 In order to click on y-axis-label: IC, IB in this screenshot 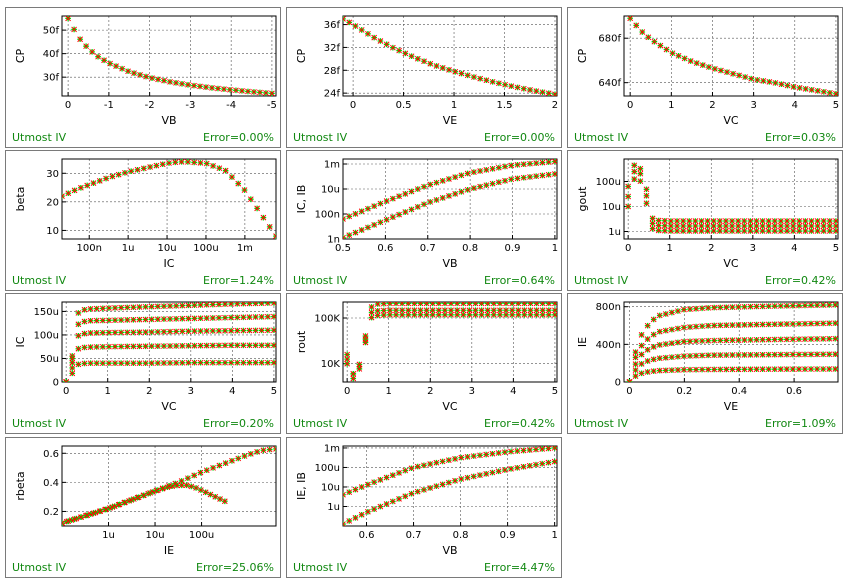, I will do `click(301, 199)`.